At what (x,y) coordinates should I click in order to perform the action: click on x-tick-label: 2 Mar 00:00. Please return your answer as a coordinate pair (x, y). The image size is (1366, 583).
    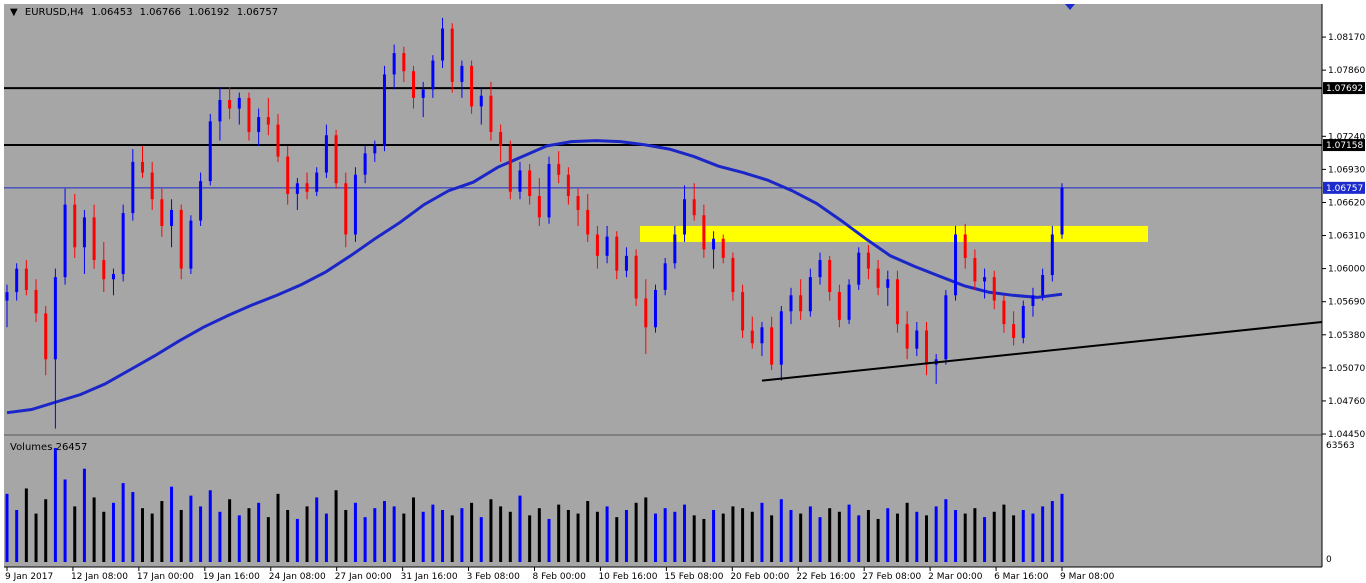
    Looking at the image, I should click on (955, 577).